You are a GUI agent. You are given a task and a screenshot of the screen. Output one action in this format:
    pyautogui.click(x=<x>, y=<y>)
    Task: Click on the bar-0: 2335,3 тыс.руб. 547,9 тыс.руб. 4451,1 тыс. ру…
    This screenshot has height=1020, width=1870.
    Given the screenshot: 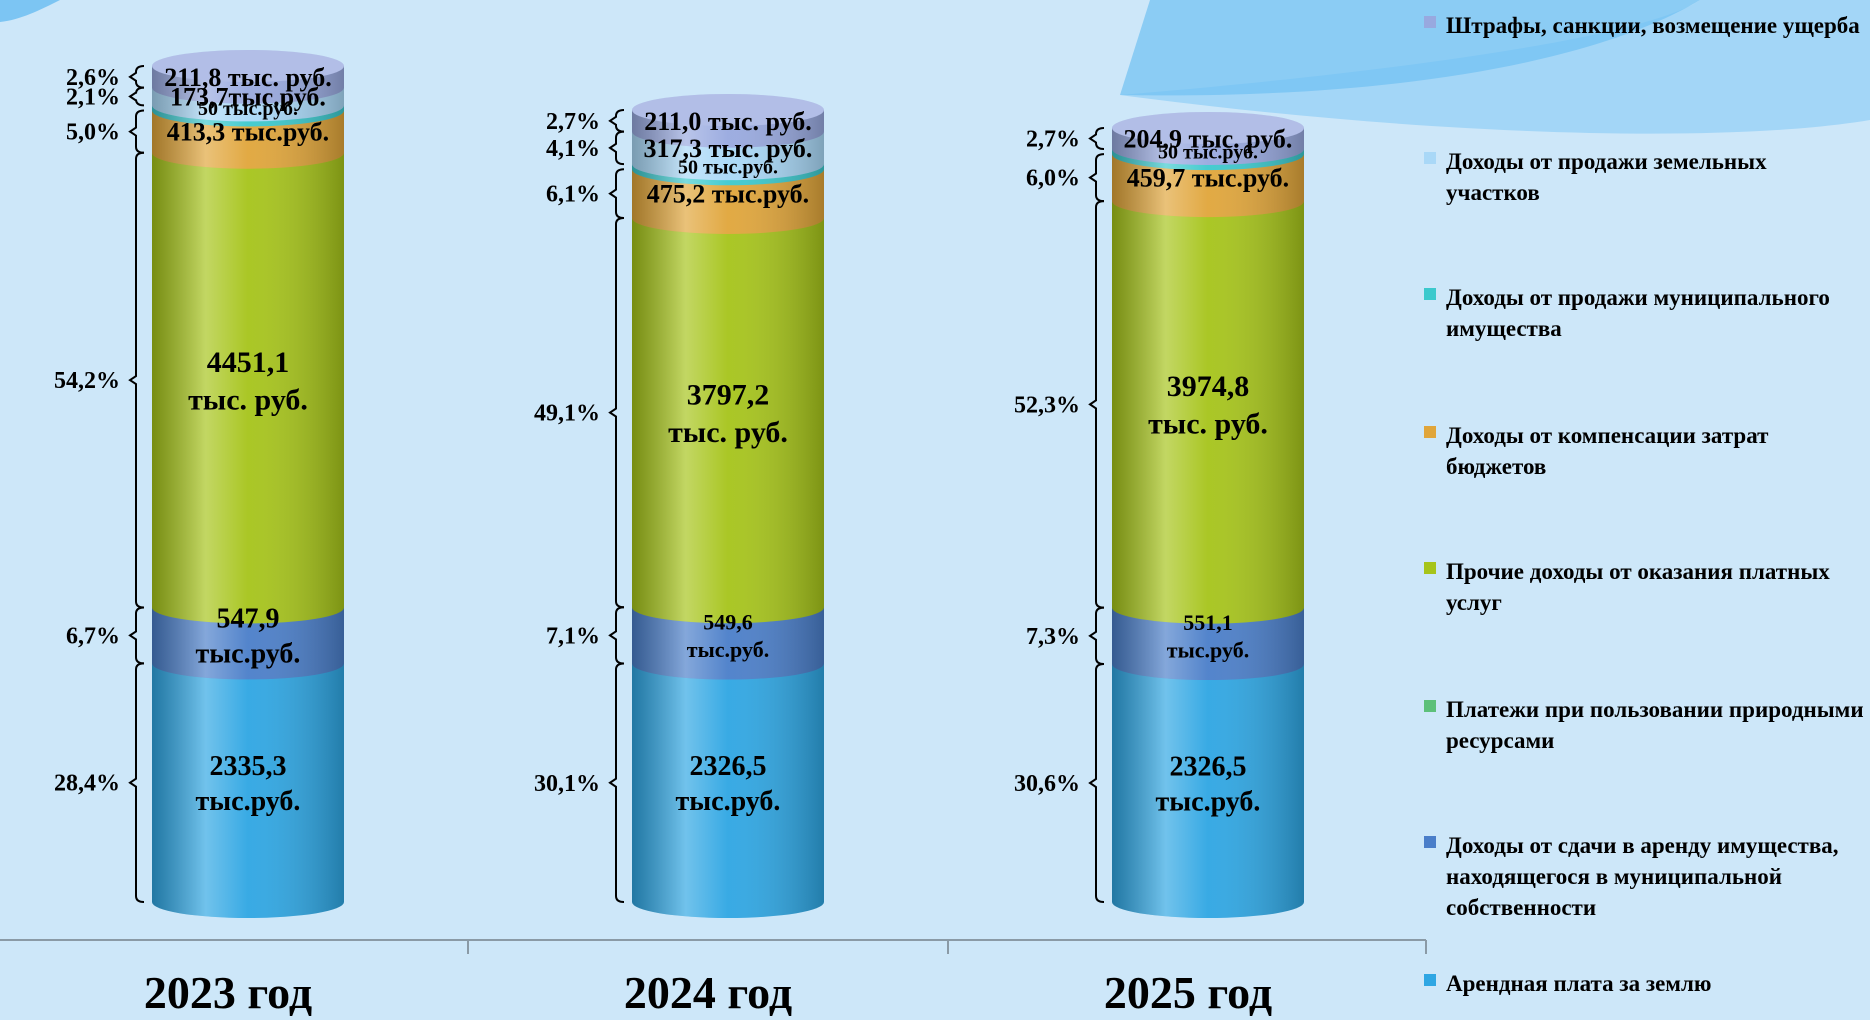 What is the action you would take?
    pyautogui.click(x=199, y=484)
    